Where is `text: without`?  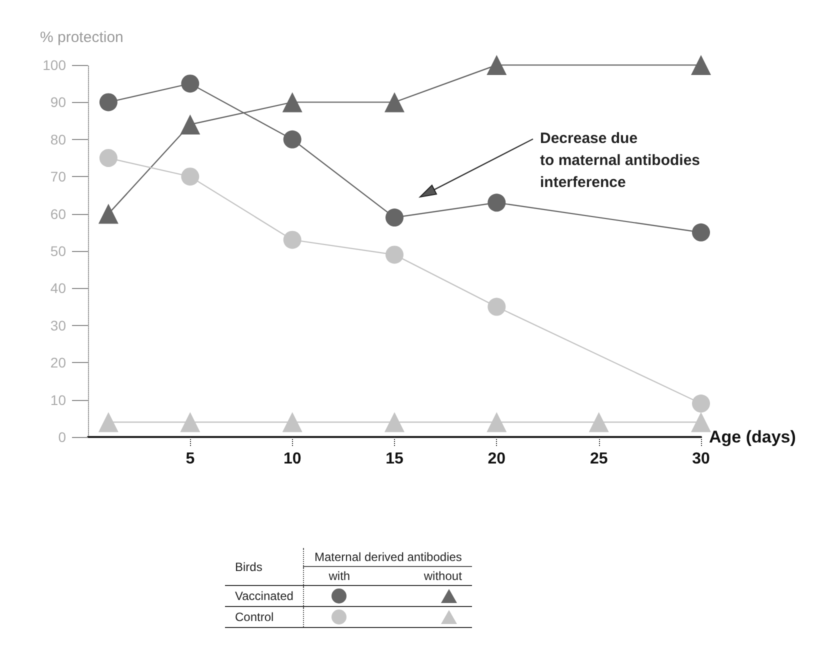
text: without is located at coordinates (423, 576).